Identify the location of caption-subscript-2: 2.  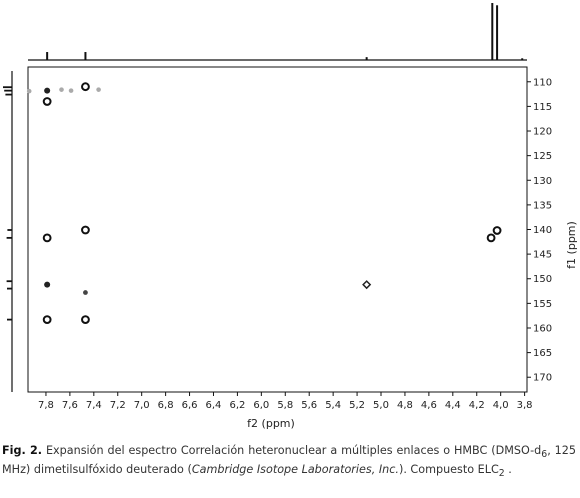
(501, 473).